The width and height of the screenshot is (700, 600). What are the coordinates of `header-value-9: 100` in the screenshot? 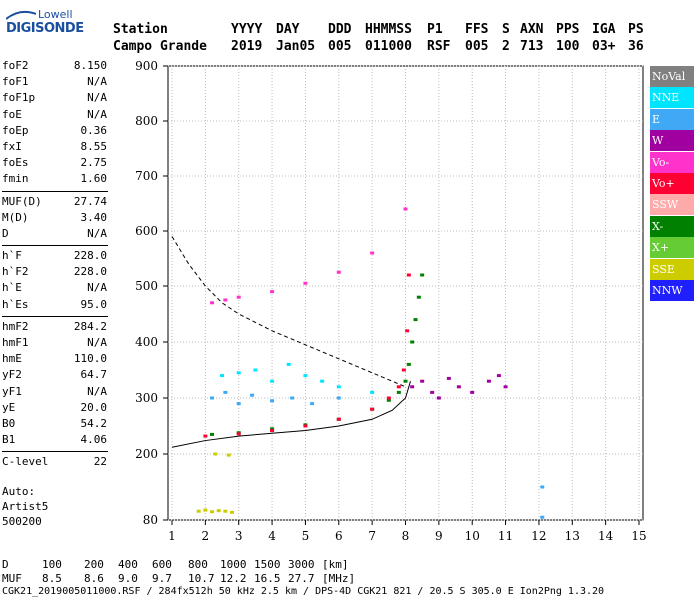 It's located at (568, 46).